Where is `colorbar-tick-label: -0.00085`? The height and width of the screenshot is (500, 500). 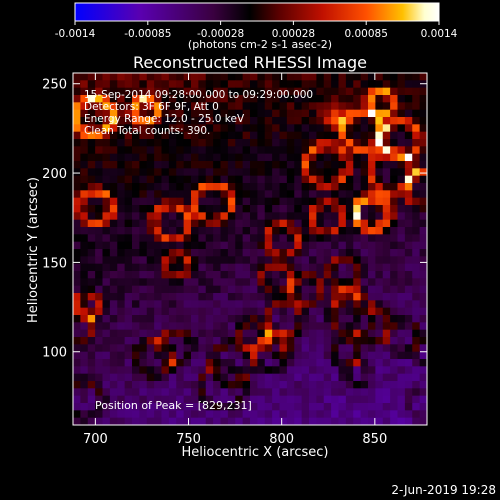
colorbar-tick-label: -0.00085 is located at coordinates (147, 34).